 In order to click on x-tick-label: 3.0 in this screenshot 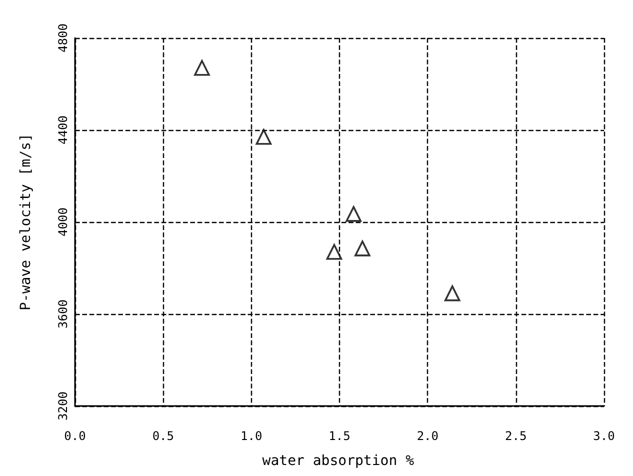, I will do `click(604, 436)`.